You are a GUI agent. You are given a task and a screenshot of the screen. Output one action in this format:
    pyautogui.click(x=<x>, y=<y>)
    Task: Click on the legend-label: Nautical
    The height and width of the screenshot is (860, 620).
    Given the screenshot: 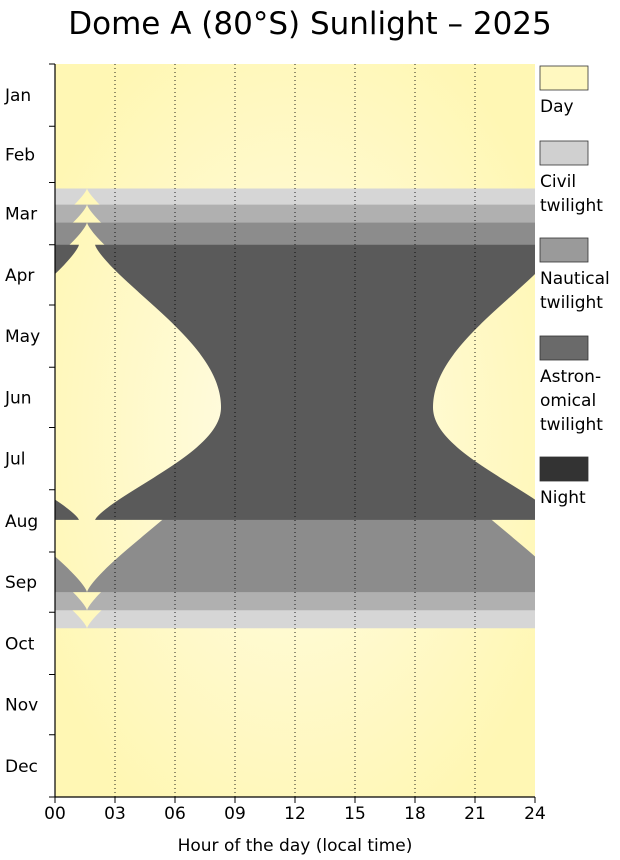 What is the action you would take?
    pyautogui.click(x=575, y=279)
    